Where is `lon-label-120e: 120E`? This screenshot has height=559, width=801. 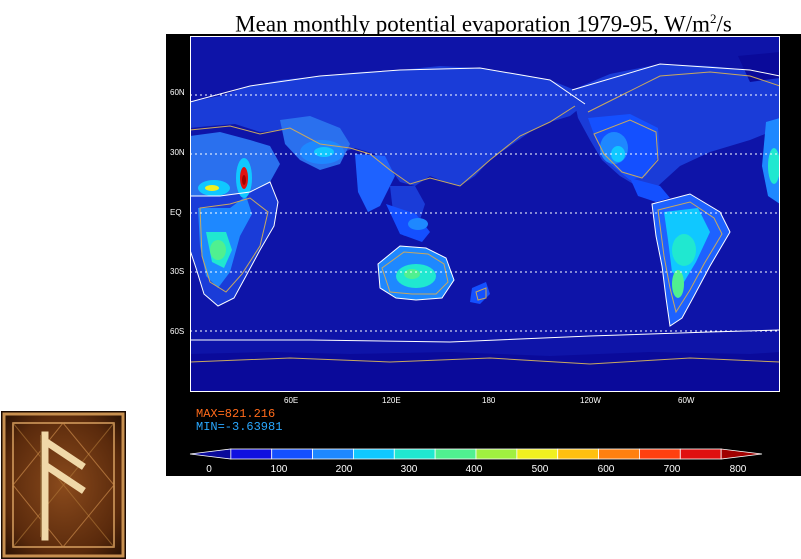
lon-label-120e: 120E is located at coordinates (391, 400).